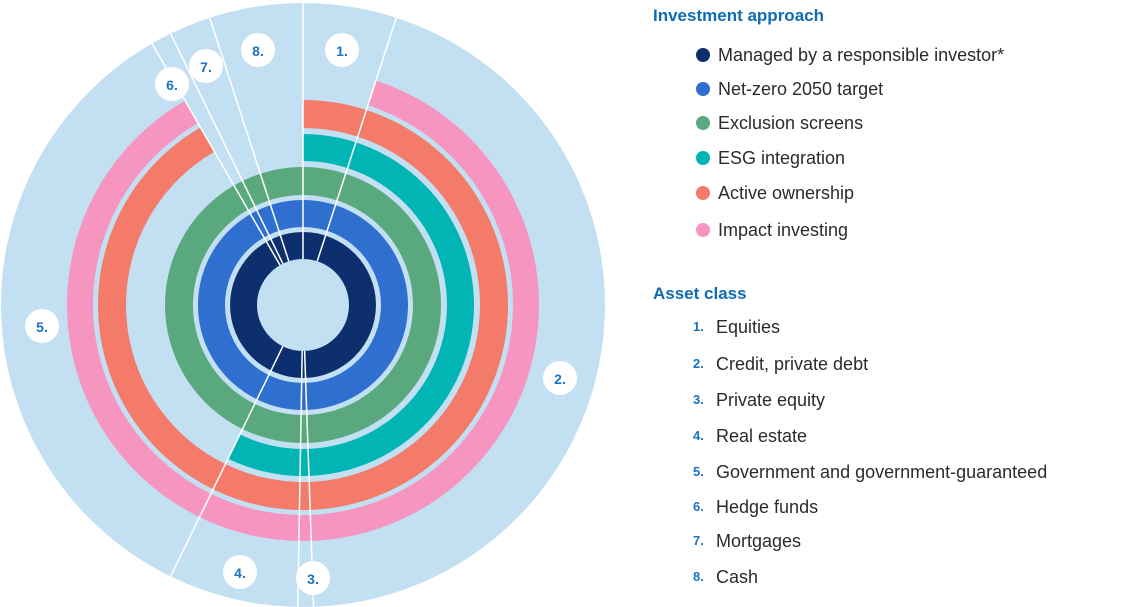  I want to click on asset-class-label: Private equity, so click(771, 400).